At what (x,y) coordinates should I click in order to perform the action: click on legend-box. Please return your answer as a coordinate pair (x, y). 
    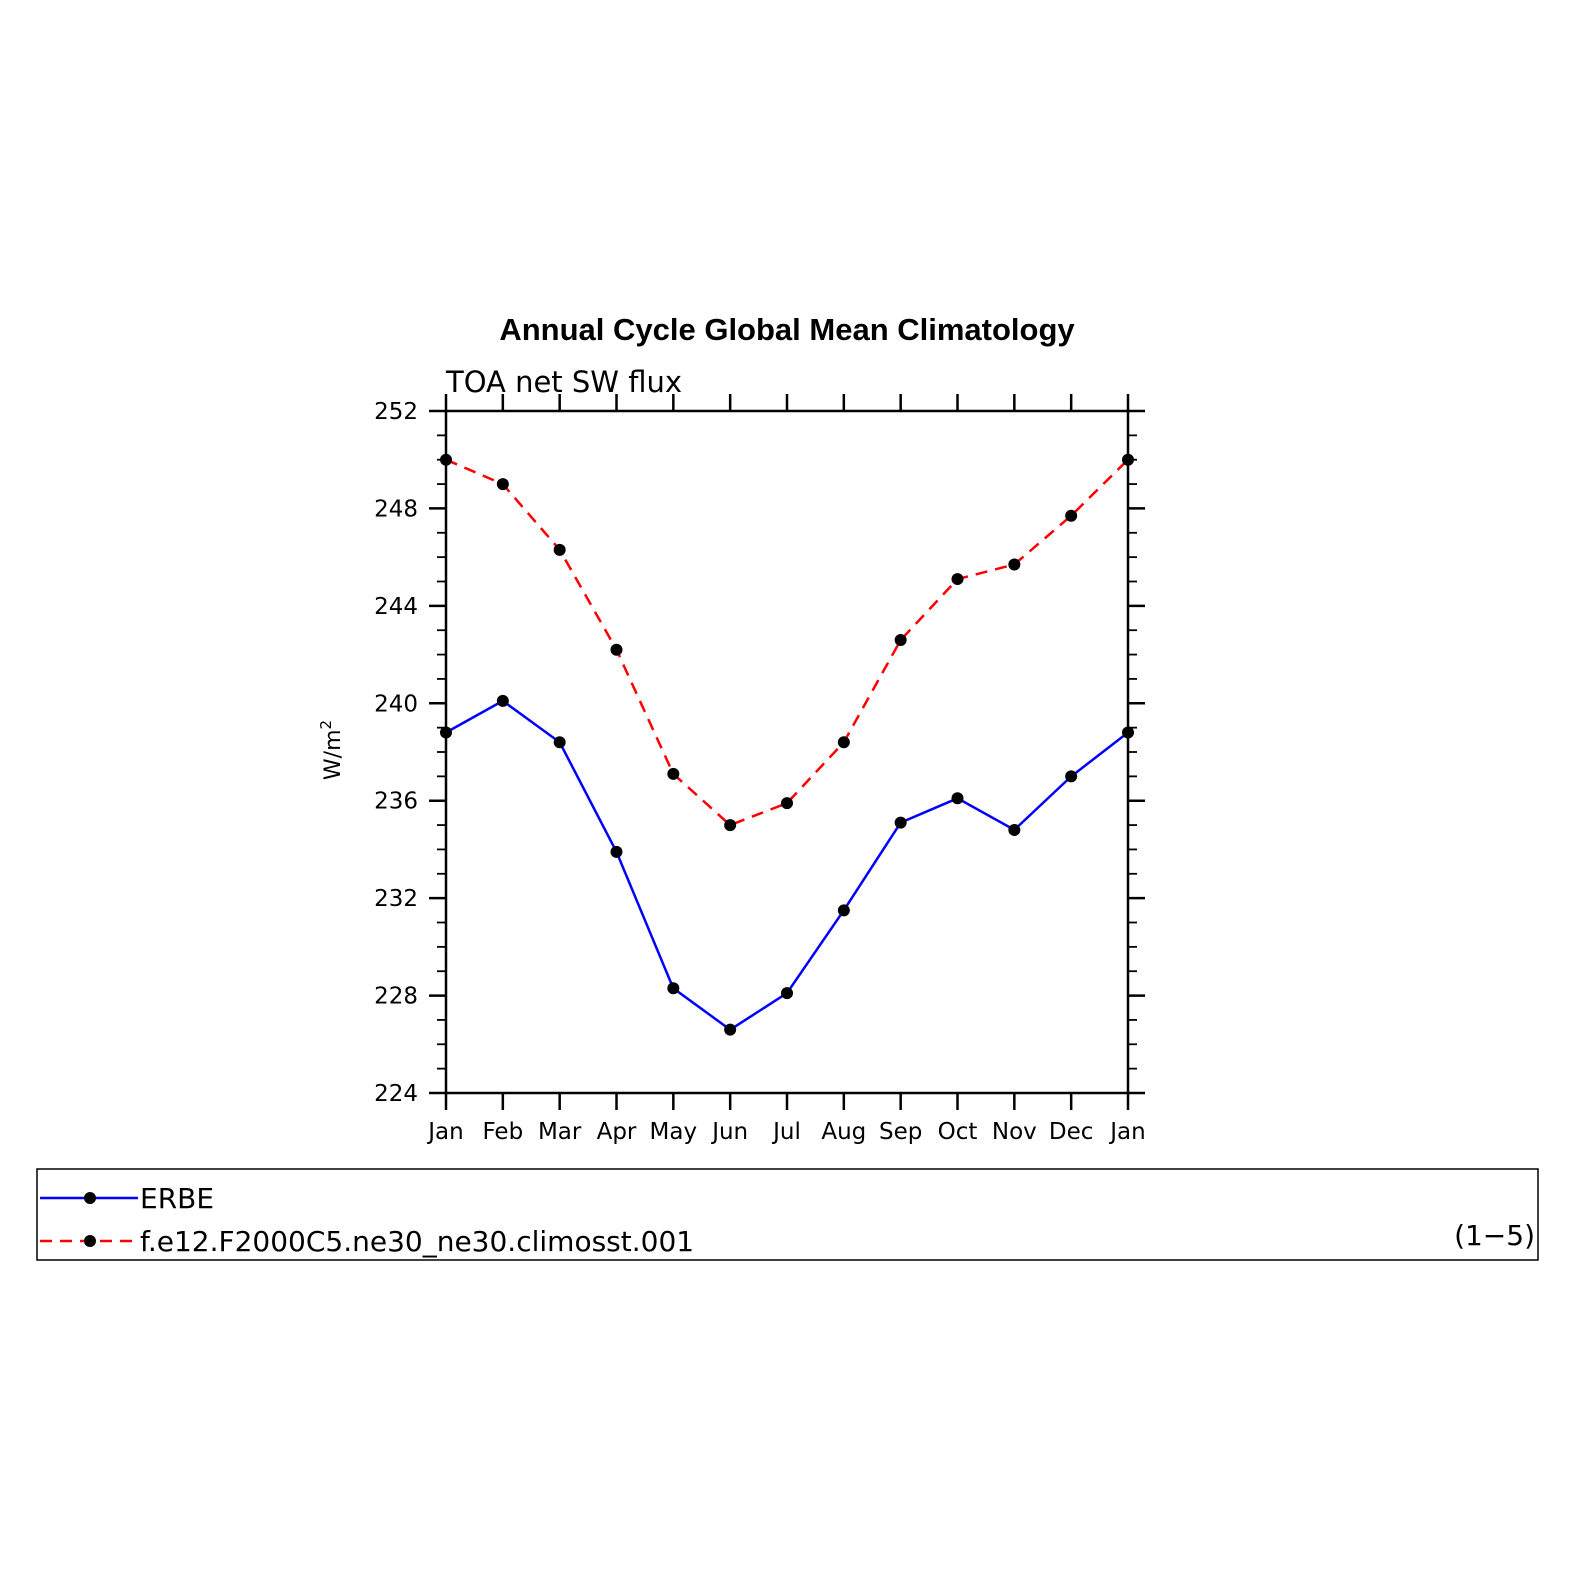
    Looking at the image, I should click on (787, 1214).